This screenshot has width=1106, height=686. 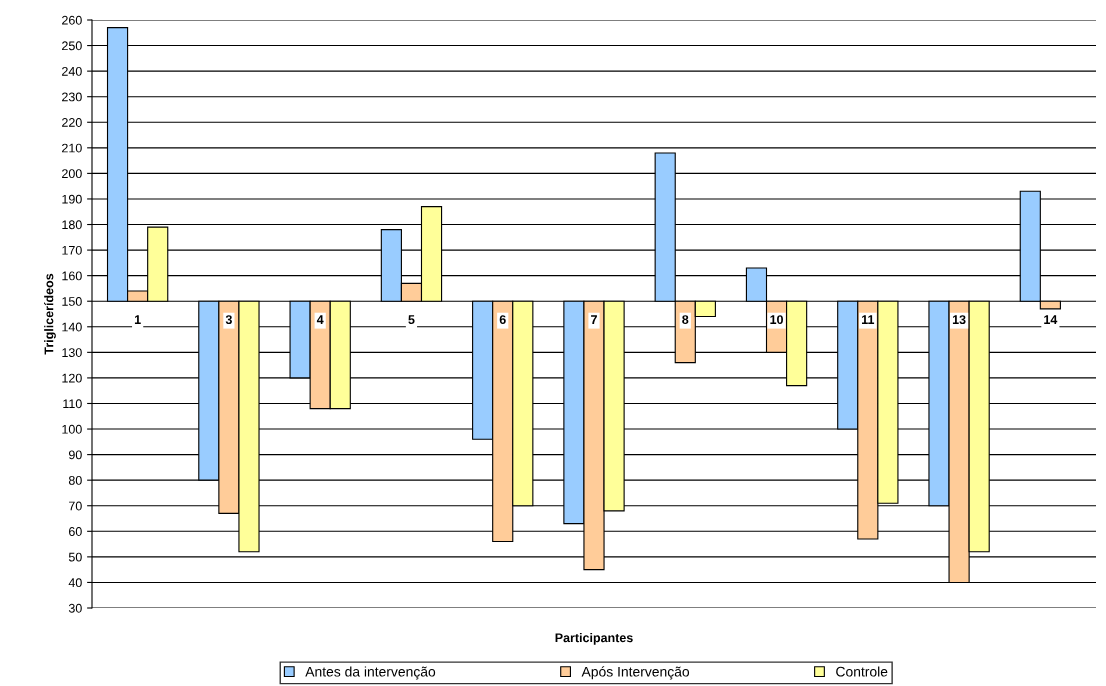 I want to click on y-tick-label: 130, so click(x=72, y=352).